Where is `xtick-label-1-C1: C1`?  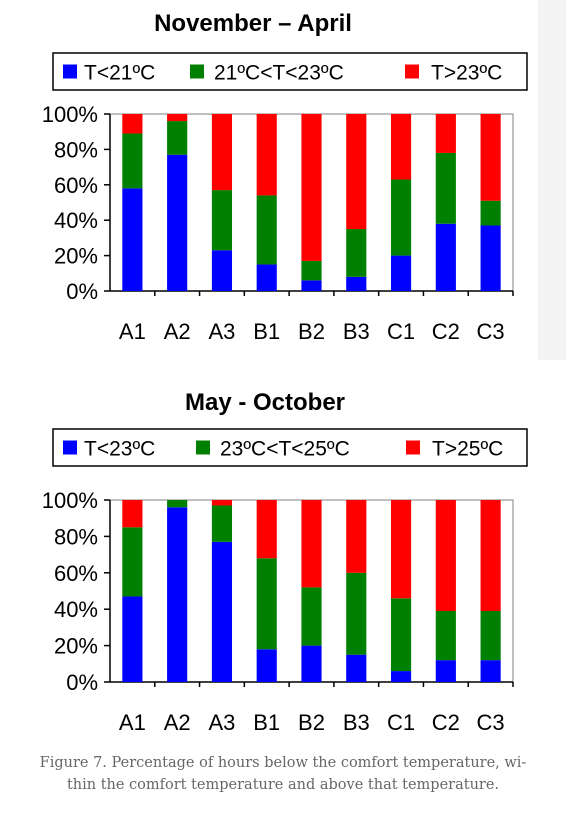
xtick-label-1-C1: C1 is located at coordinates (401, 331).